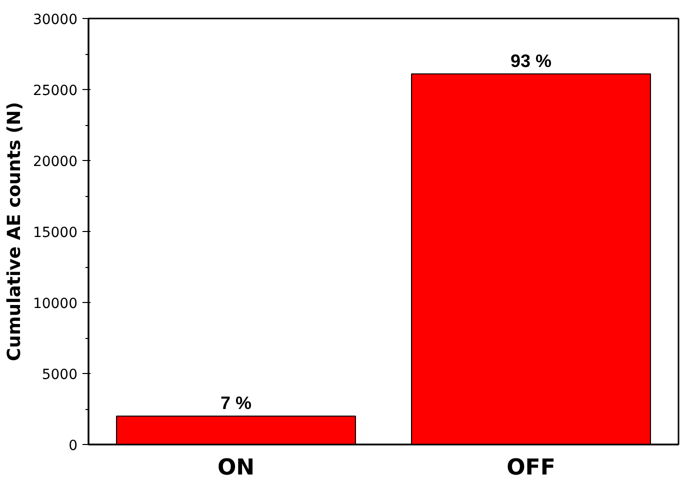 The image size is (680, 483). What do you see at coordinates (60, 375) in the screenshot?
I see `y-tick-label: 5000` at bounding box center [60, 375].